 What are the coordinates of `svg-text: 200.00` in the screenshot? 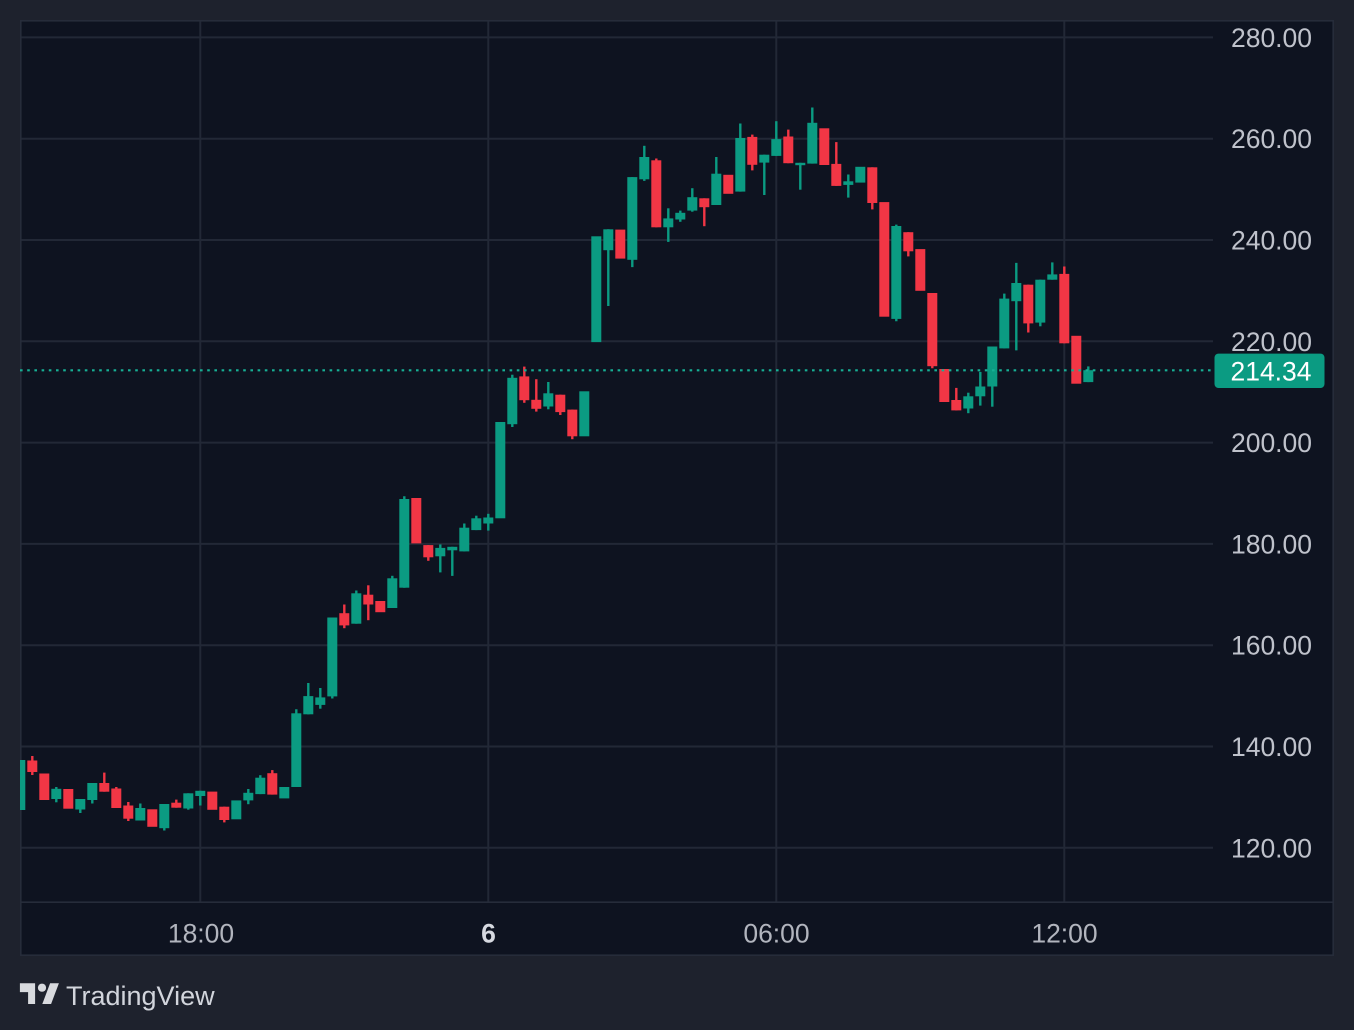 It's located at (1271, 443).